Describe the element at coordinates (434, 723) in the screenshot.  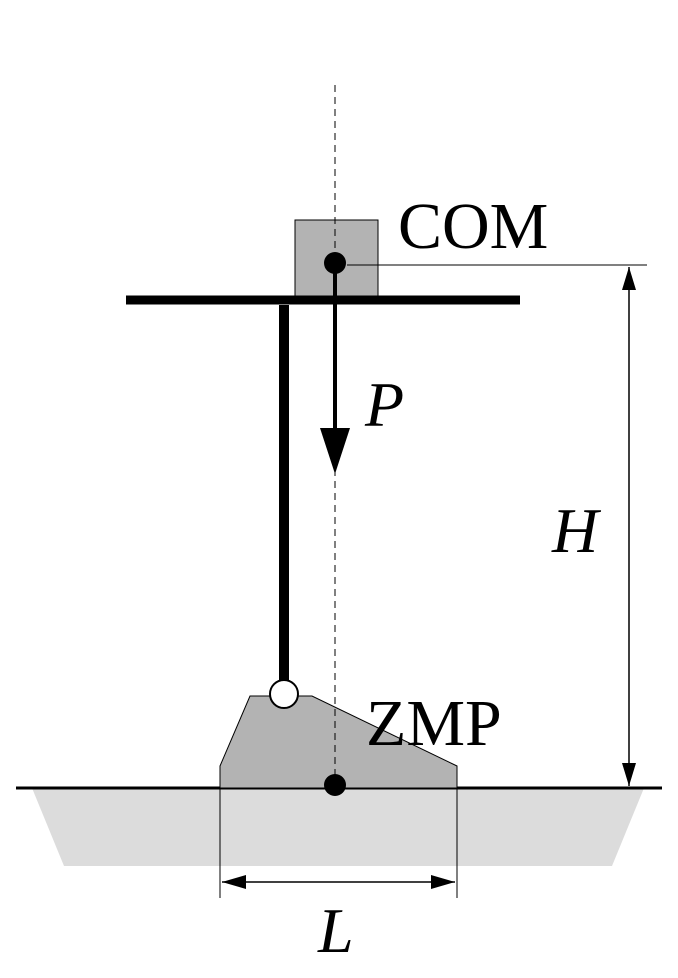
I see `zmp-label: ZMP` at that location.